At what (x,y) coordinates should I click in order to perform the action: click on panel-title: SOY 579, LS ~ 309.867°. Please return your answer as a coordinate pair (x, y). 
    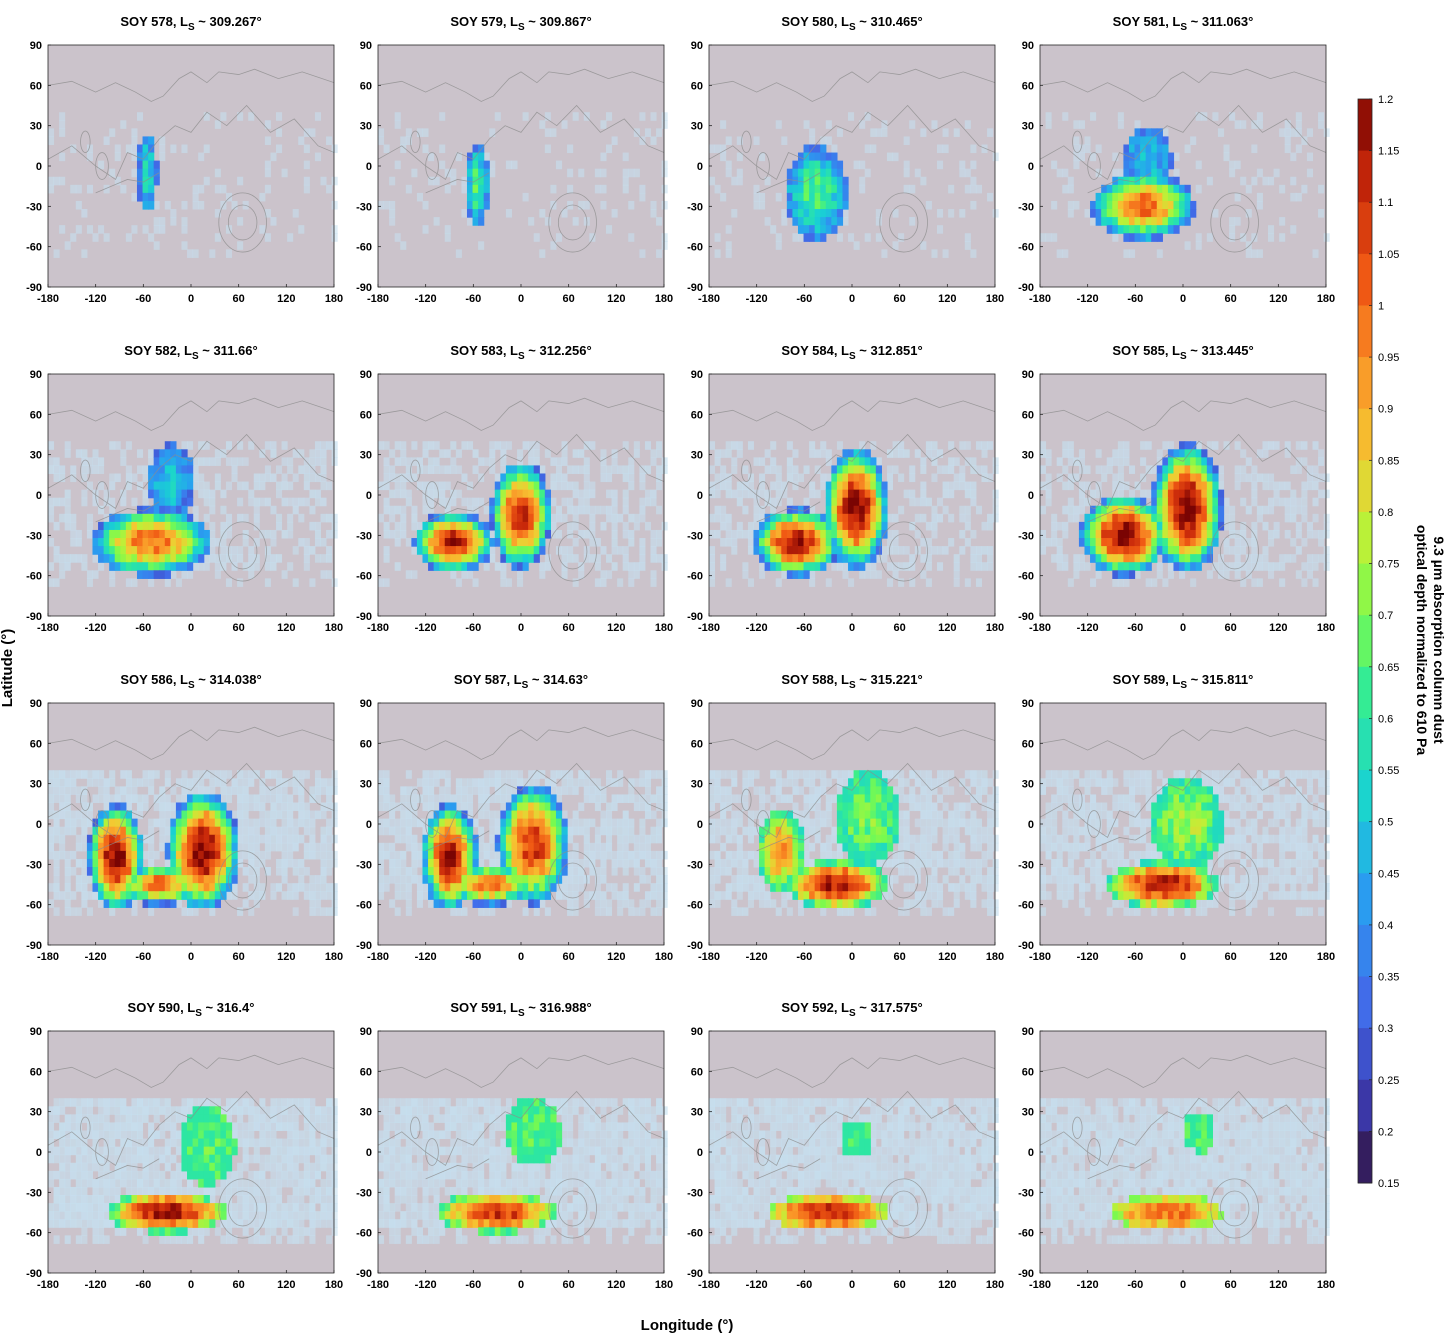
    Looking at the image, I should click on (520, 23).